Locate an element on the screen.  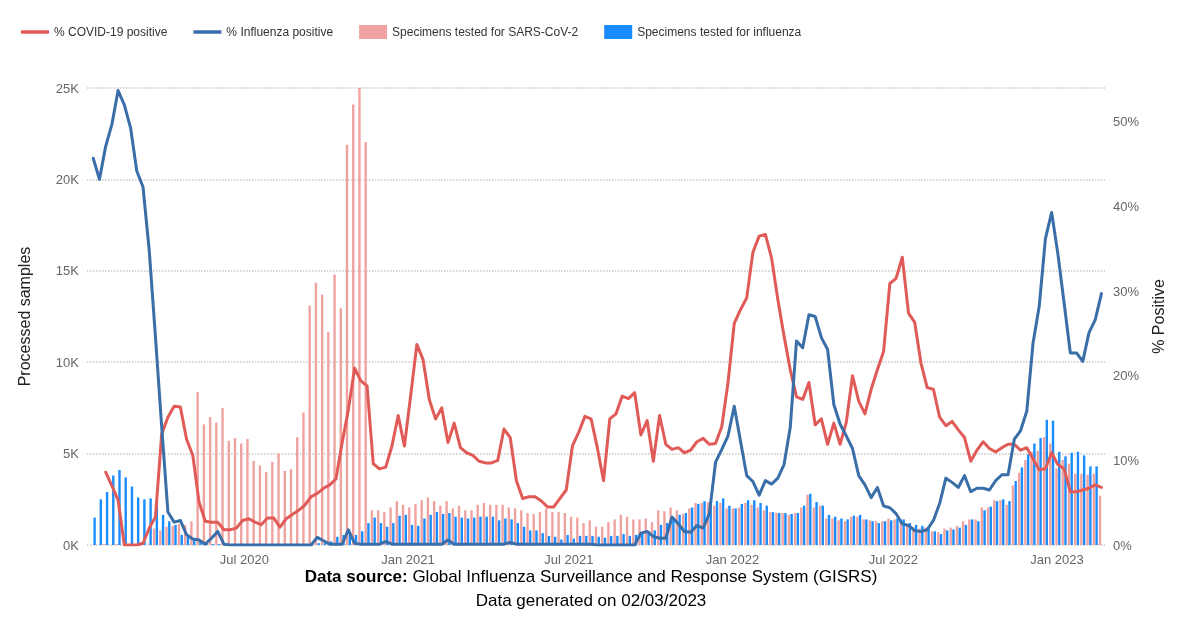
y-tick-label: 10K is located at coordinates (67, 362).